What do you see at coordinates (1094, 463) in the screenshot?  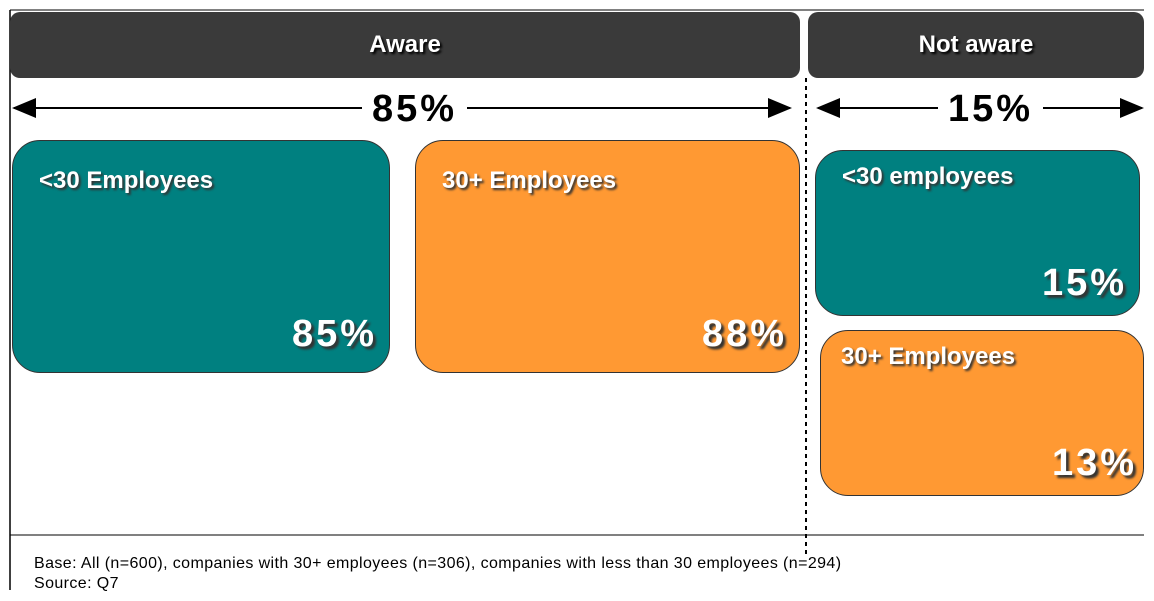 I see `box-value: 13%` at bounding box center [1094, 463].